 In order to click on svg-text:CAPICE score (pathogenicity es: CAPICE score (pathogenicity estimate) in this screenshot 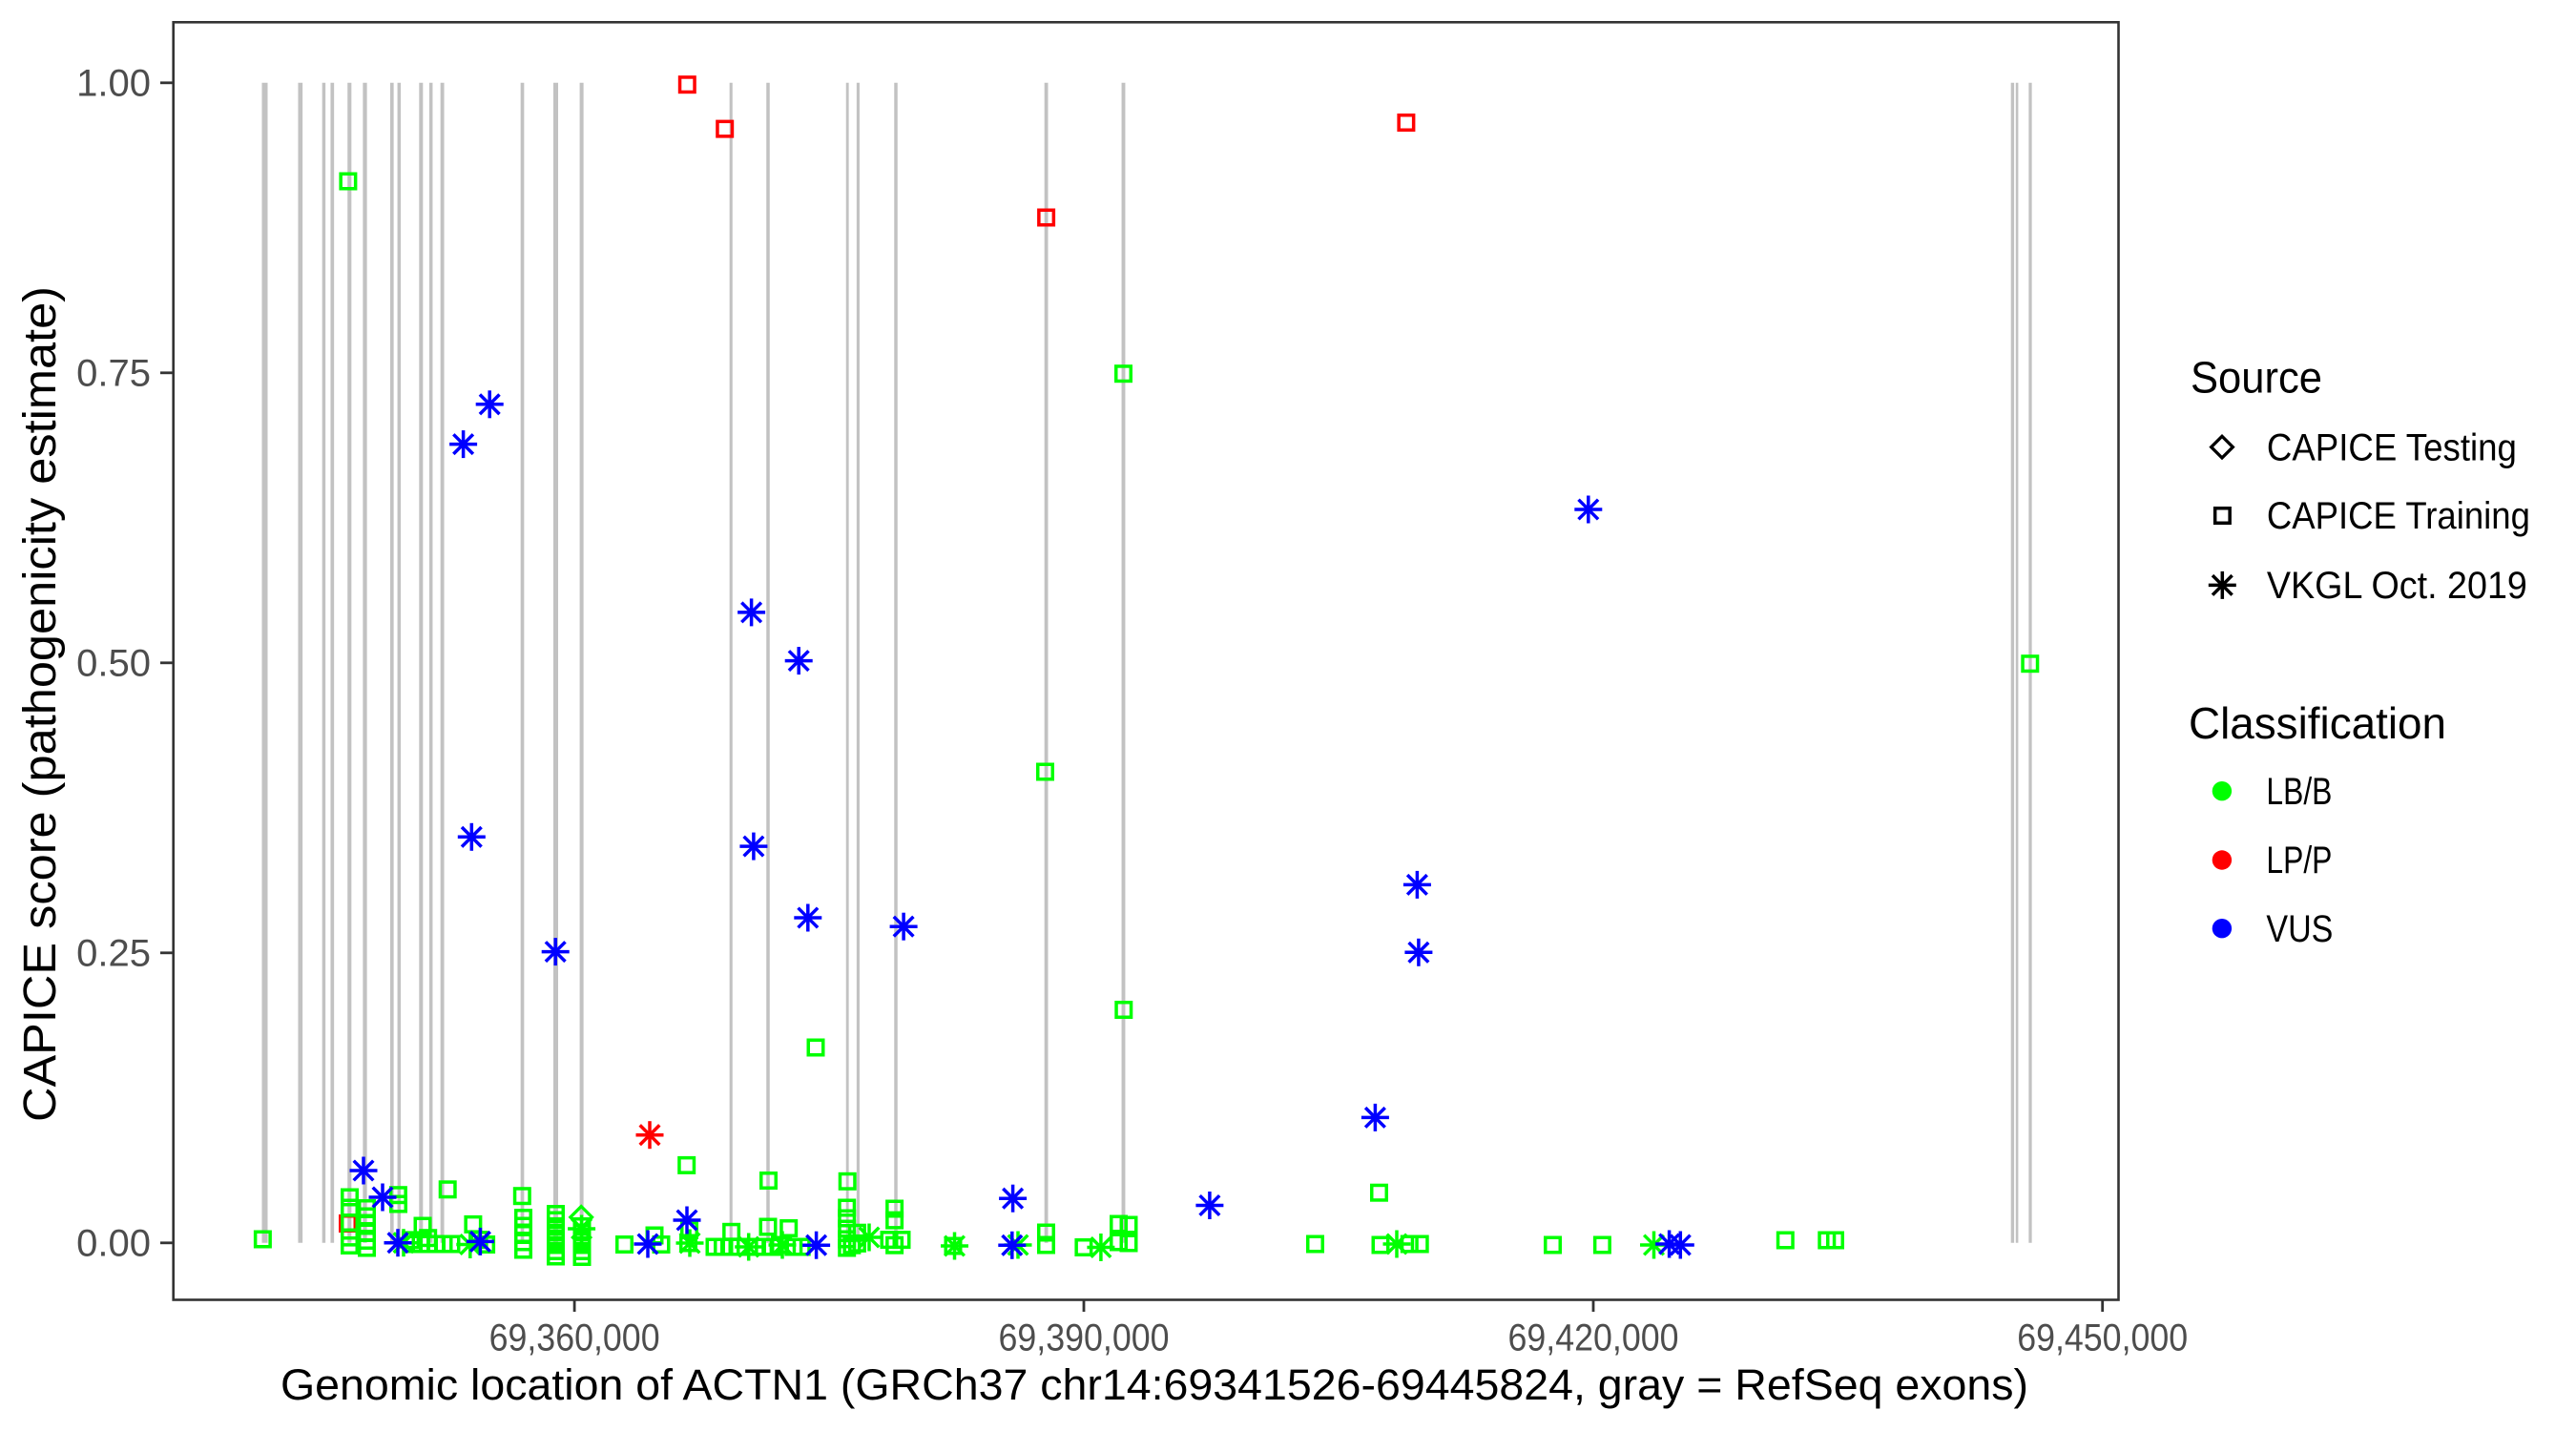, I will do `click(40, 704)`.